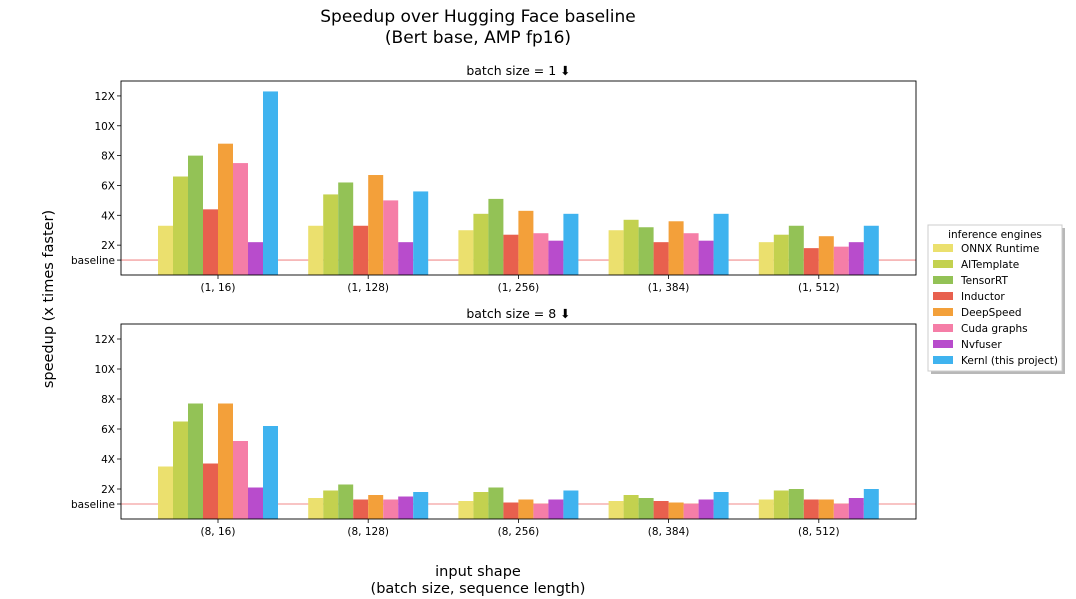 The width and height of the screenshot is (1076, 599). Describe the element at coordinates (518, 70) in the screenshot. I see `subplot-title: batch size = 1 ⬇` at that location.